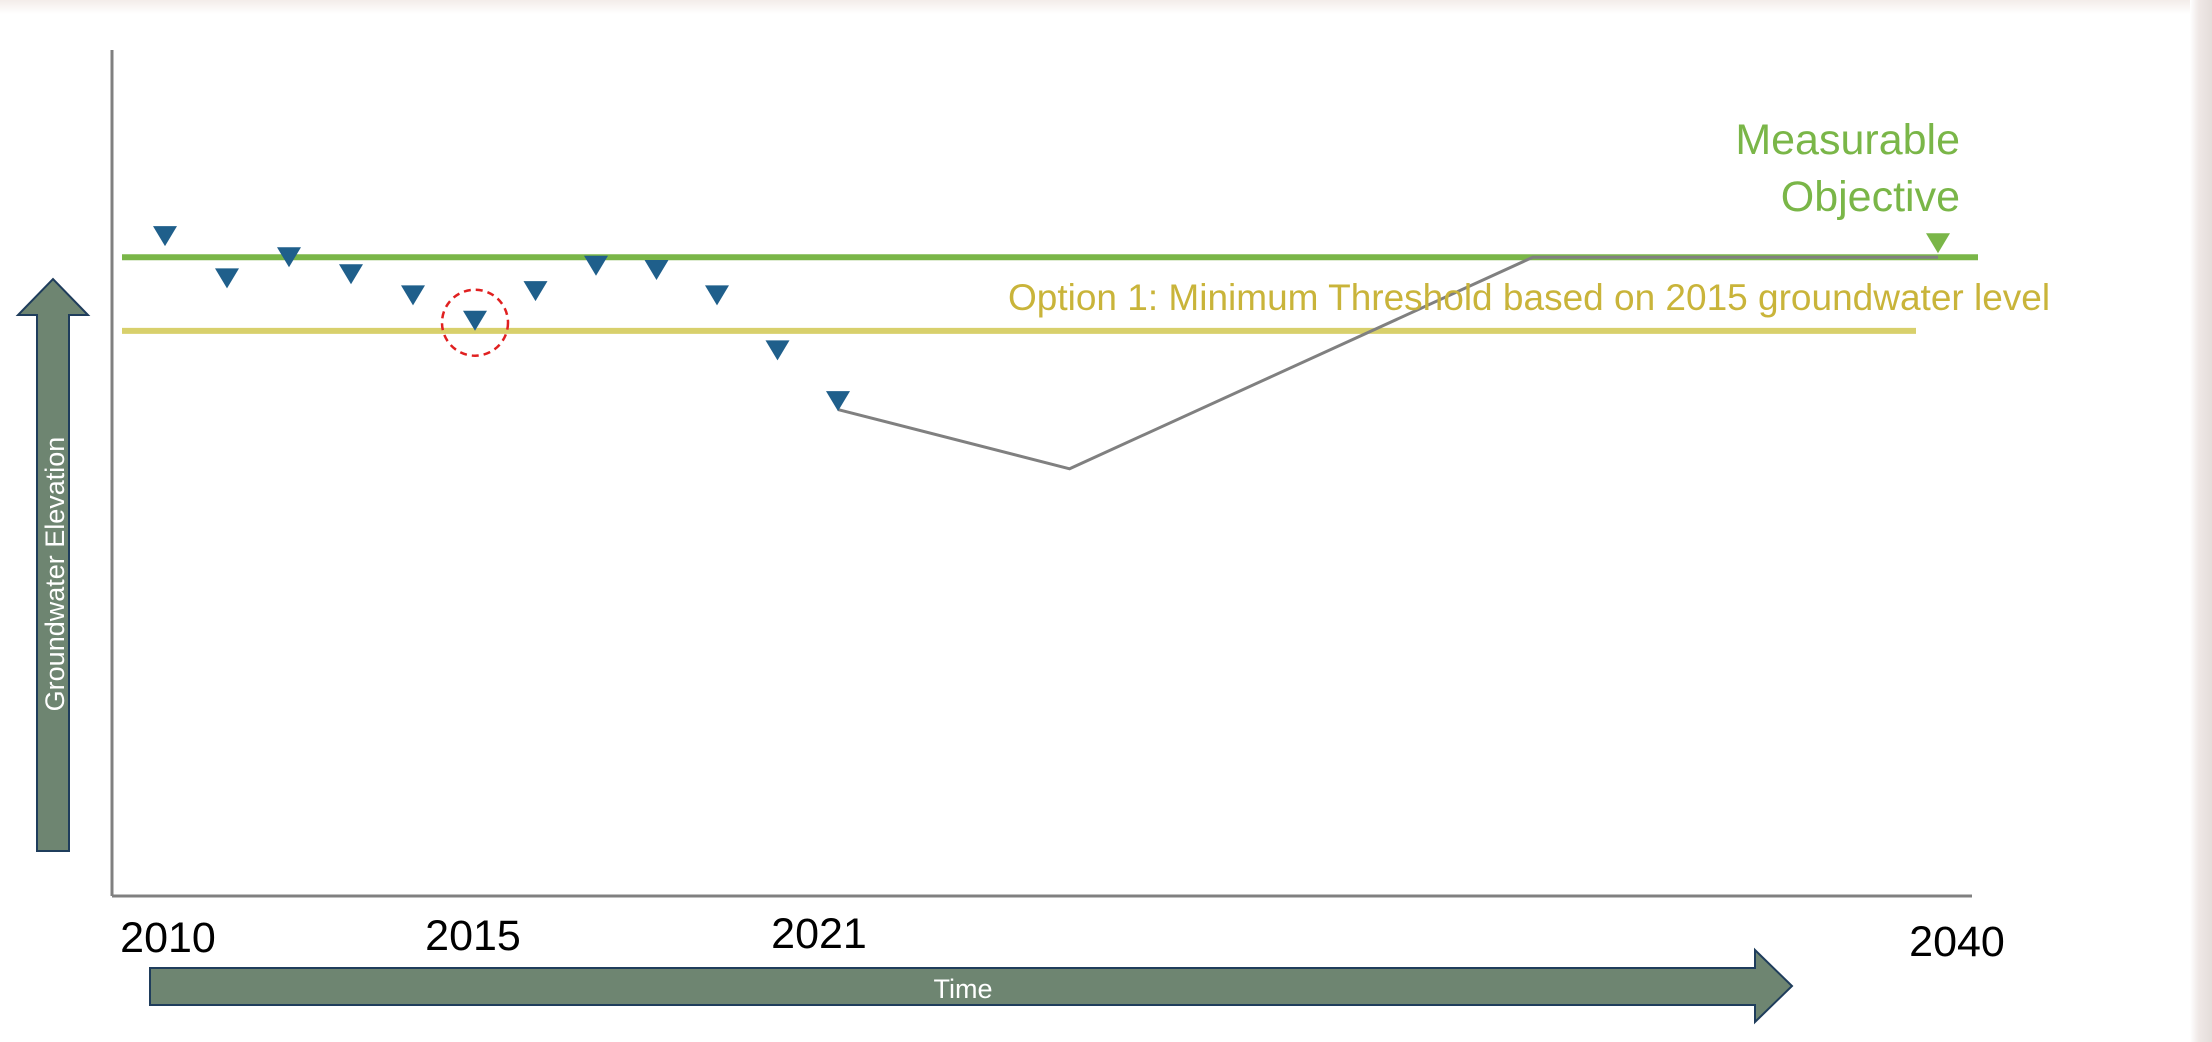 The height and width of the screenshot is (1042, 2212). What do you see at coordinates (1938, 243) in the screenshot?
I see `objective-marker` at bounding box center [1938, 243].